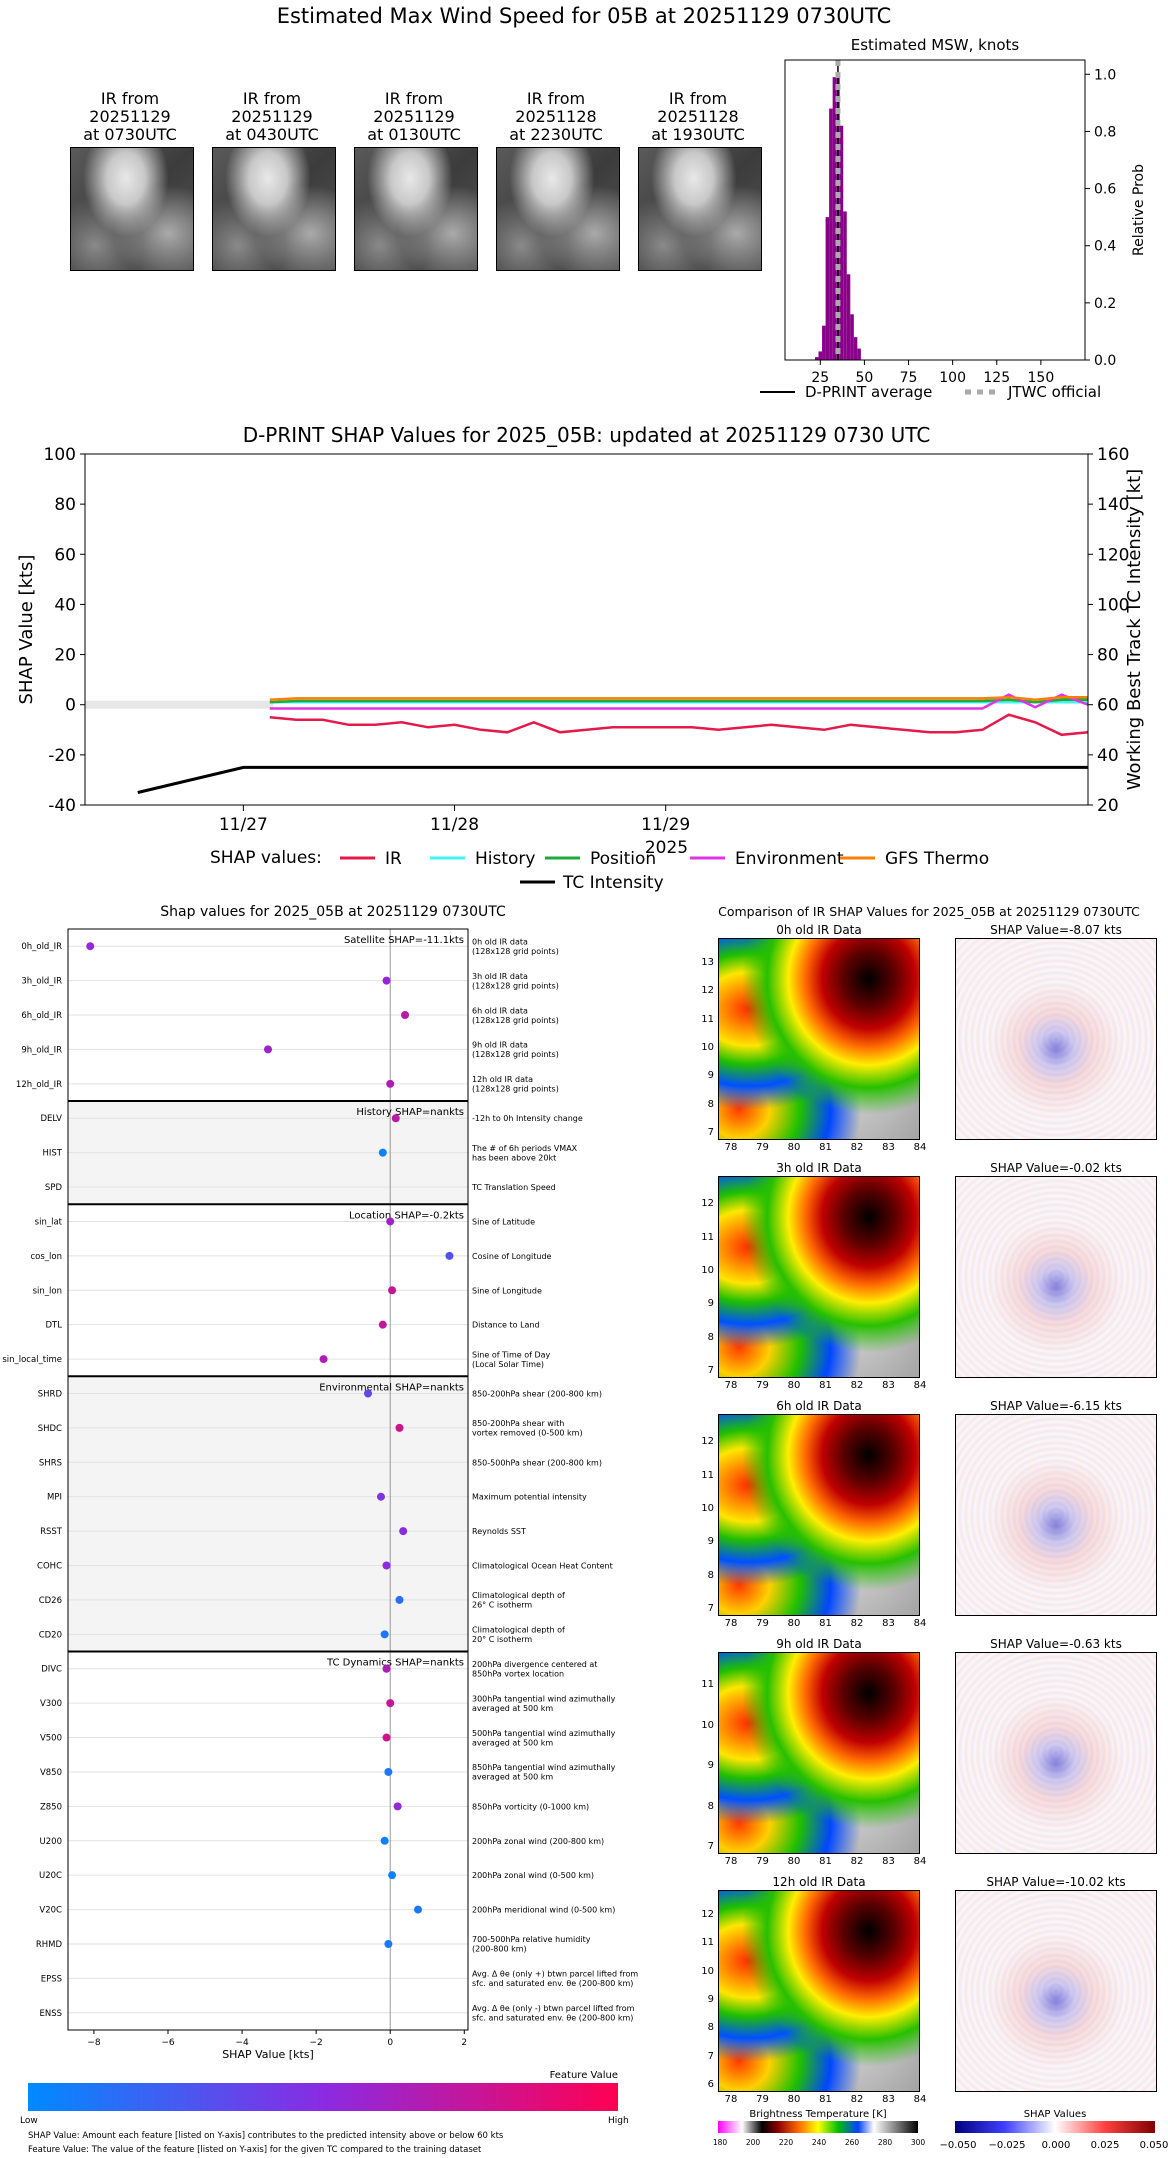 The image size is (1168, 2158). Describe the element at coordinates (390, 2043) in the screenshot. I see `x-tick-label: 0` at that location.